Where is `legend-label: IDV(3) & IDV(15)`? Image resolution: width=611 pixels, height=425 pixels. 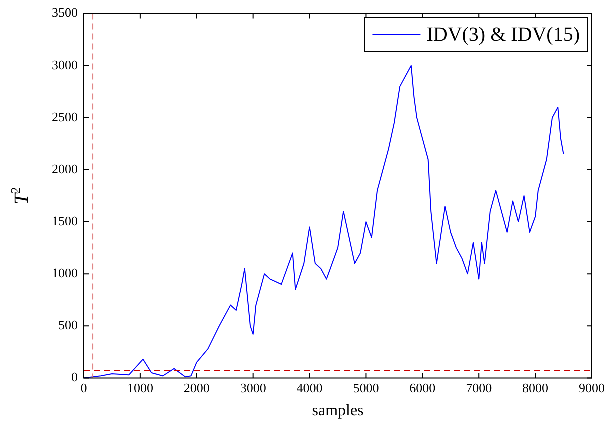
legend-label: IDV(3) & IDV(15) is located at coordinates (503, 35).